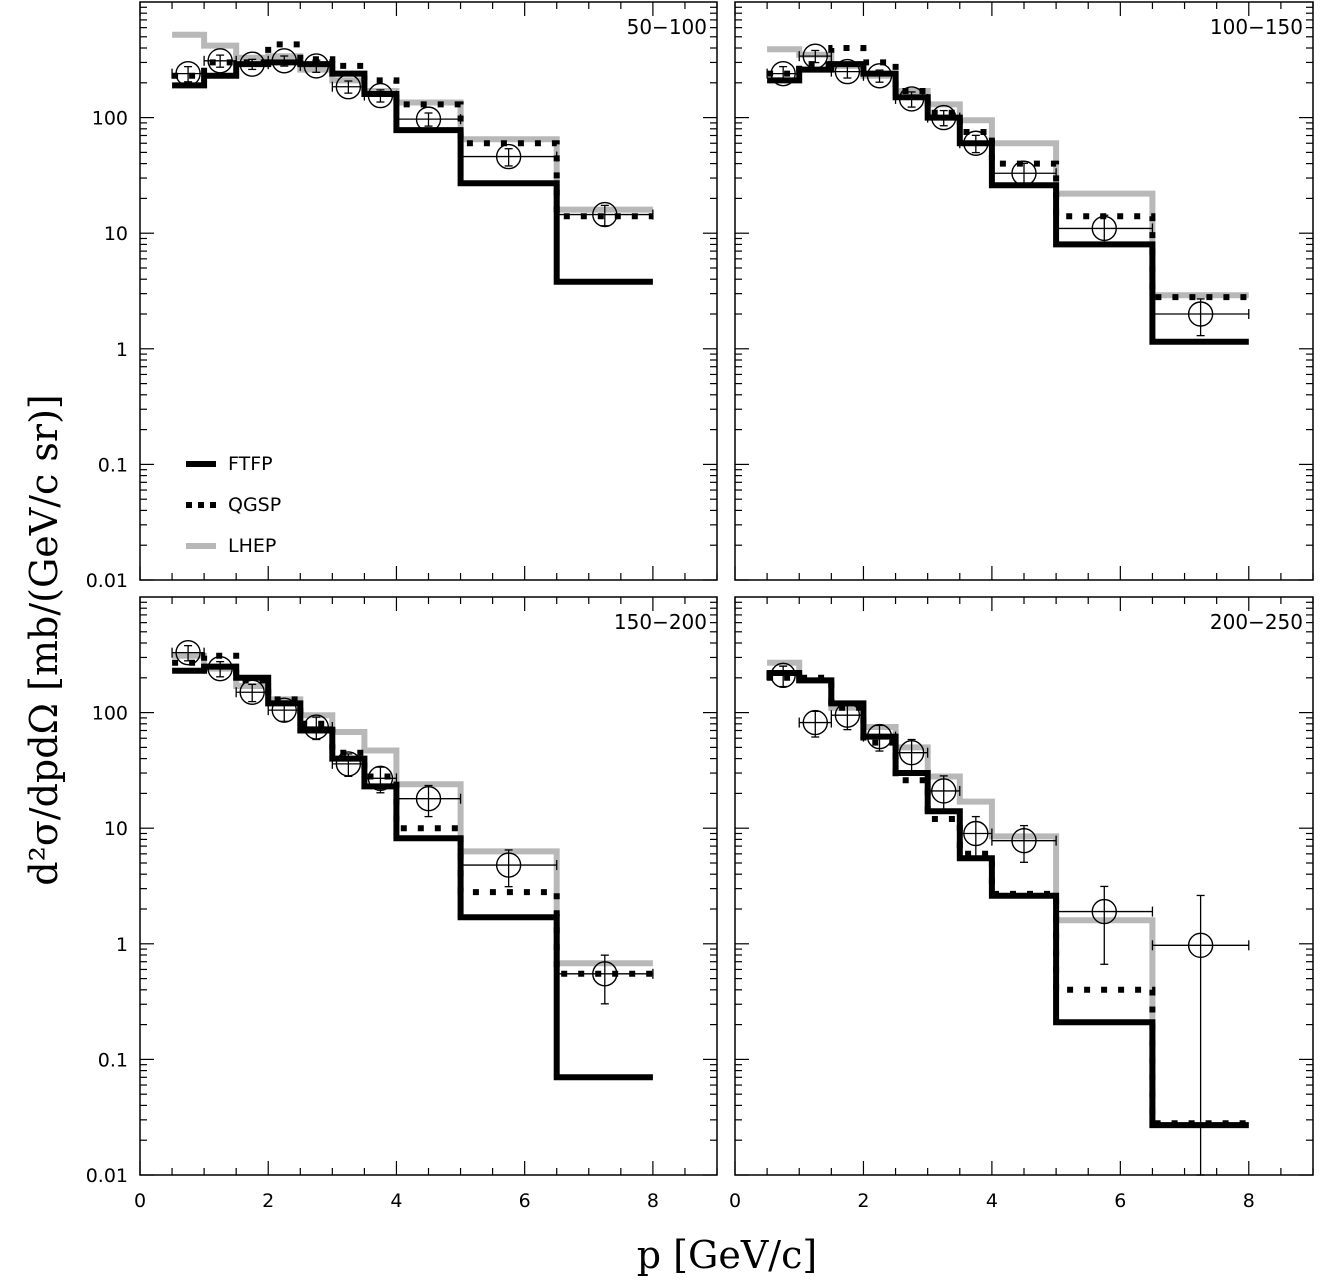  I want to click on y-tick-label: 0.01, so click(107, 581).